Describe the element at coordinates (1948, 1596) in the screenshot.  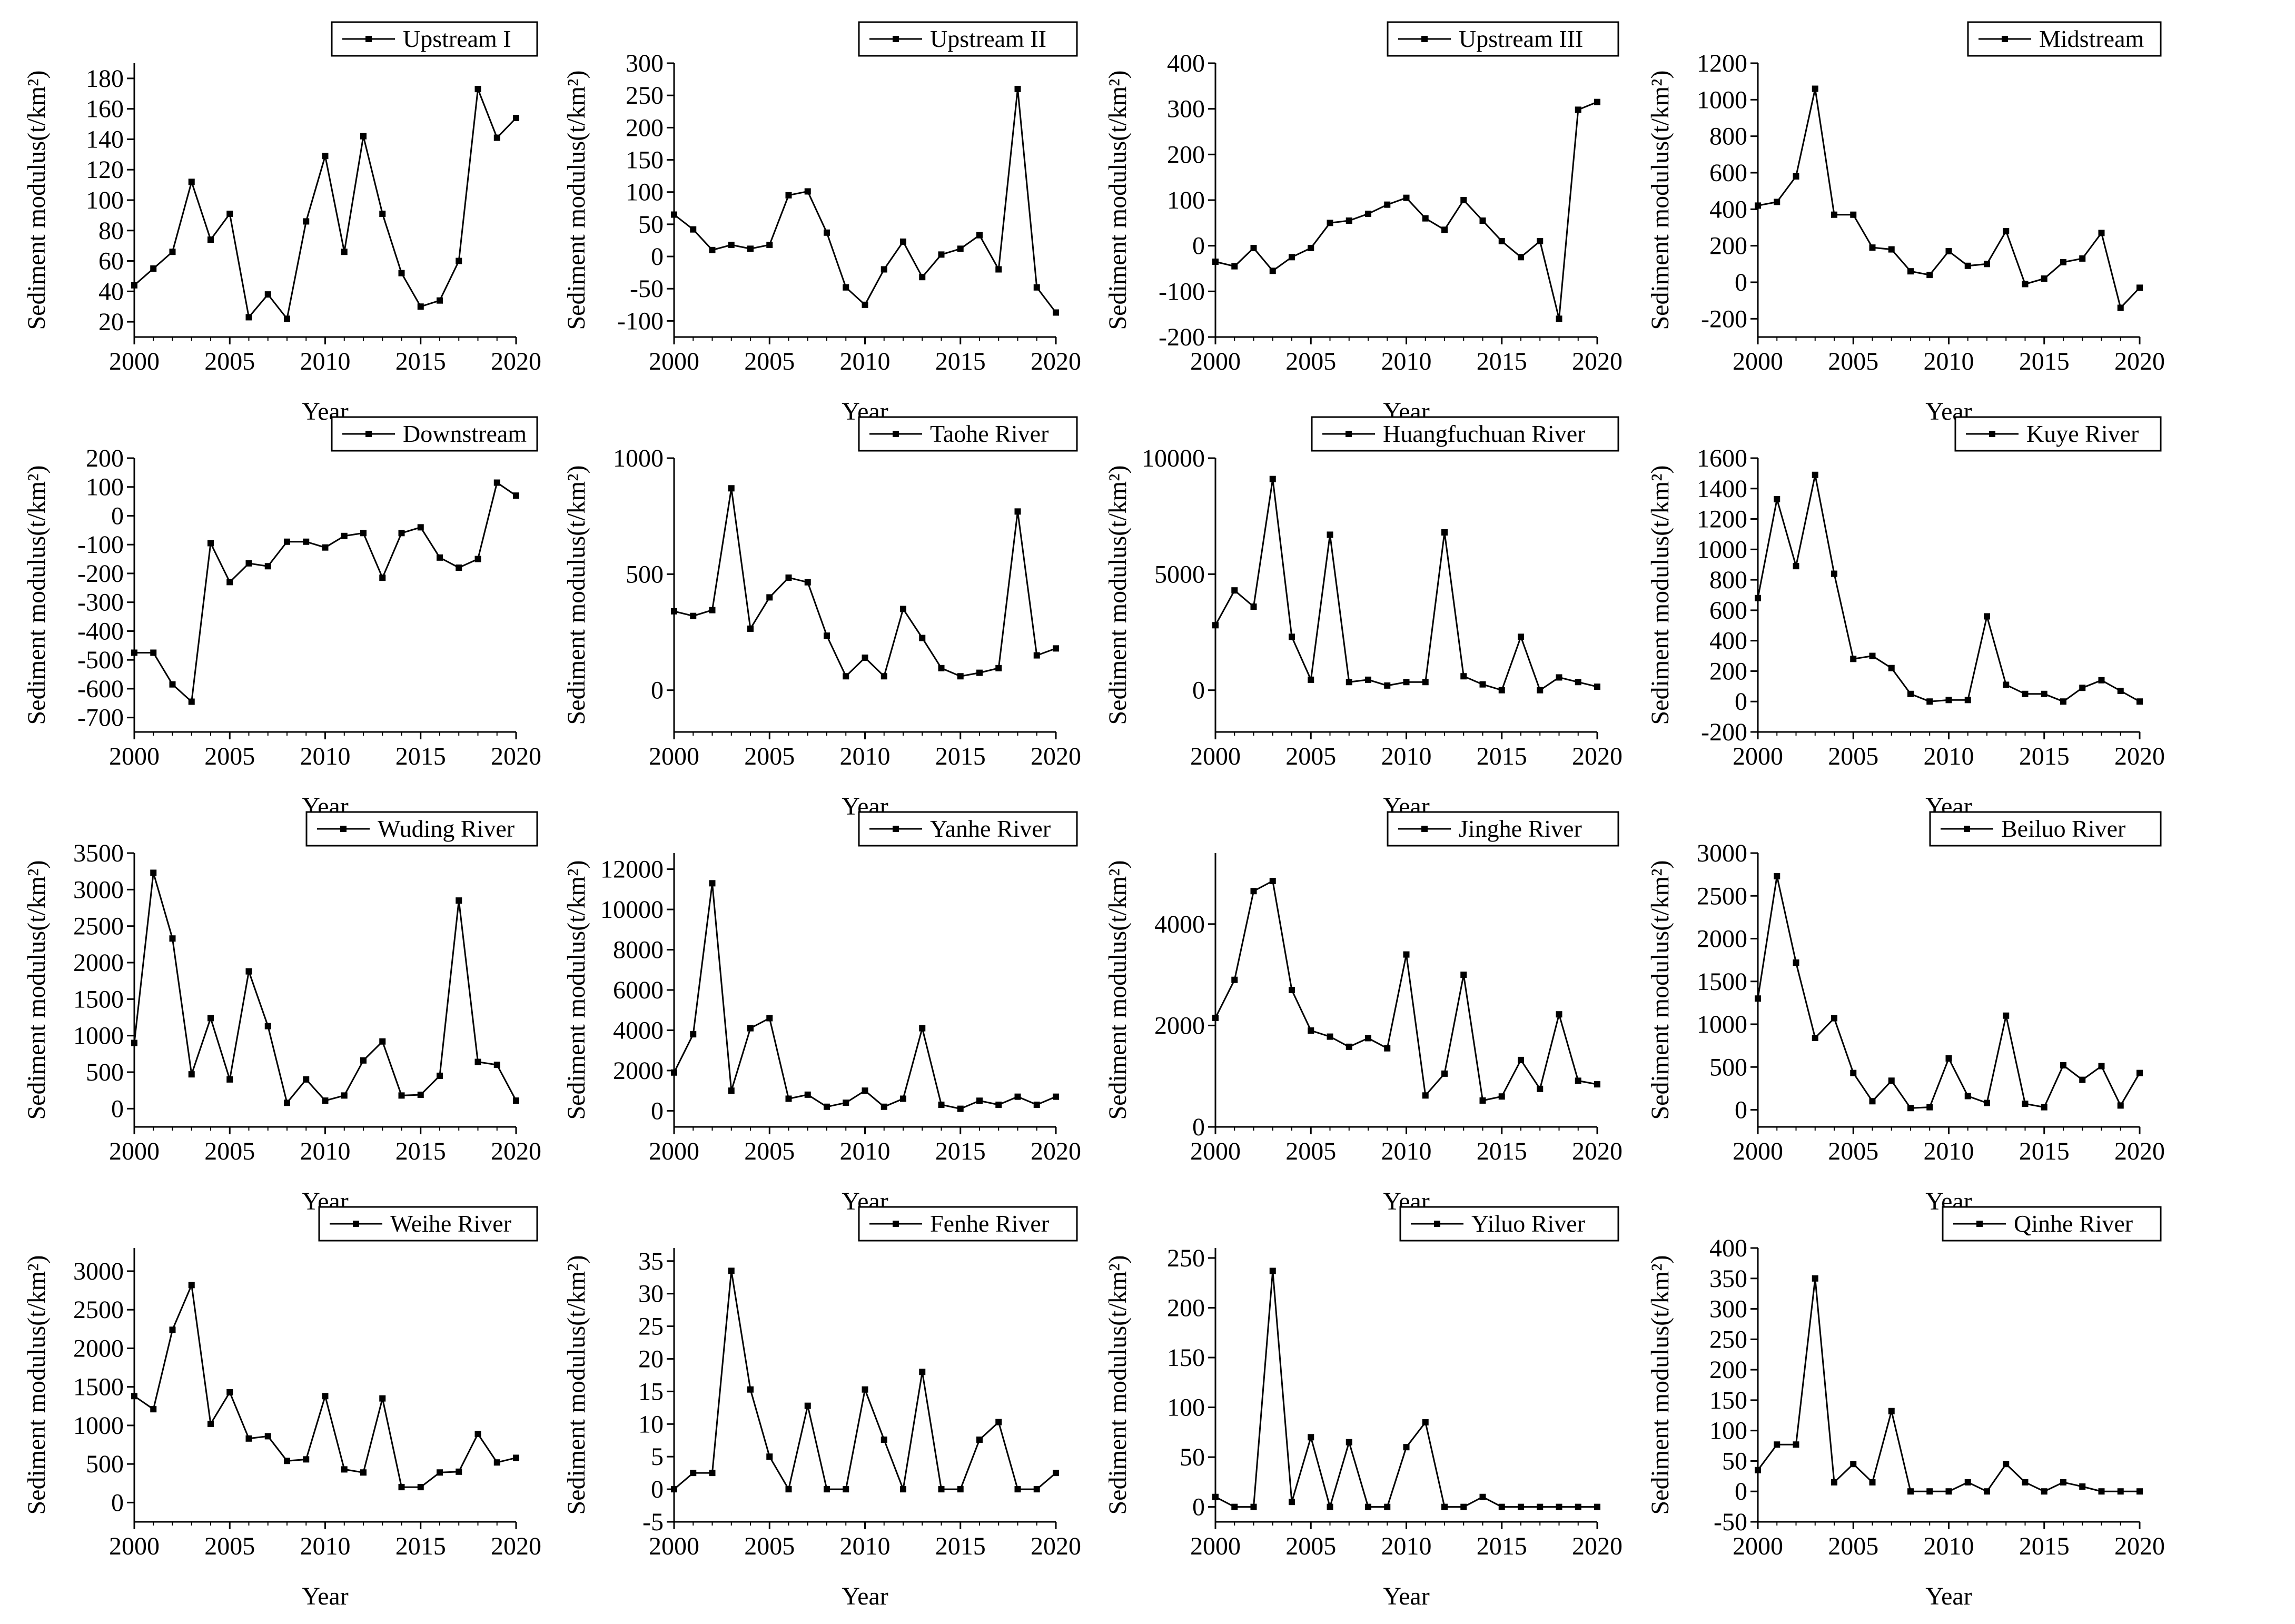
I see `x-axis-title: Year` at that location.